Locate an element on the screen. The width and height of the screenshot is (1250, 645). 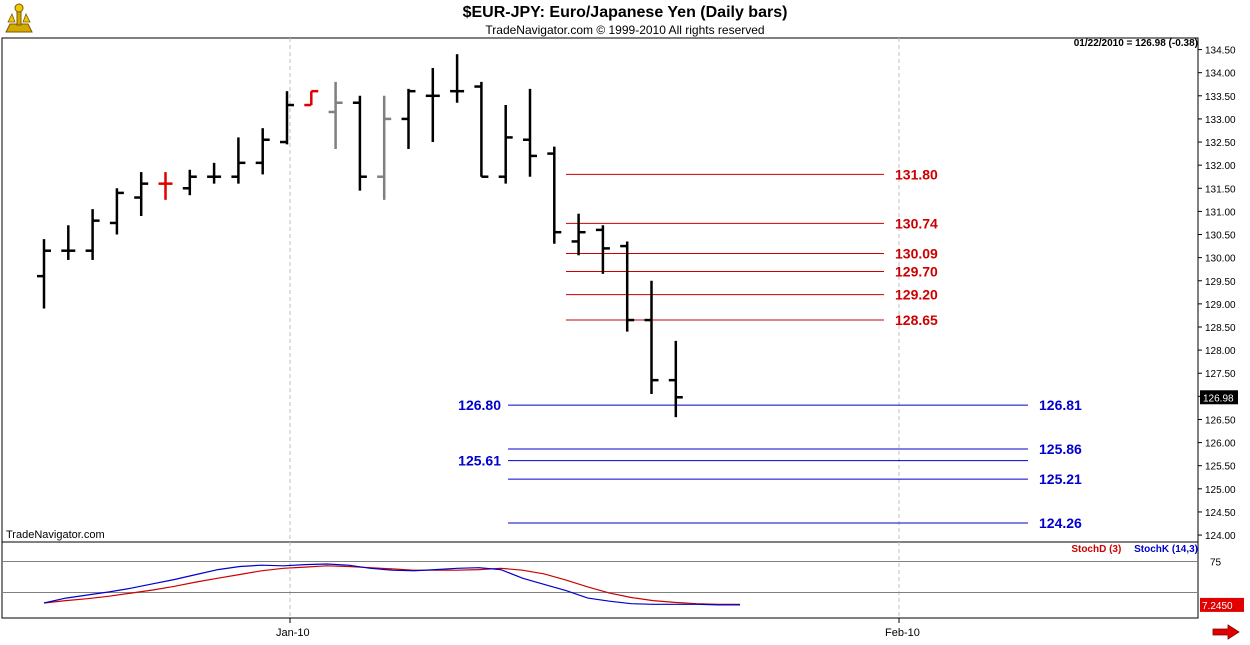
y-tick-label: 134.00 is located at coordinates (1220, 74).